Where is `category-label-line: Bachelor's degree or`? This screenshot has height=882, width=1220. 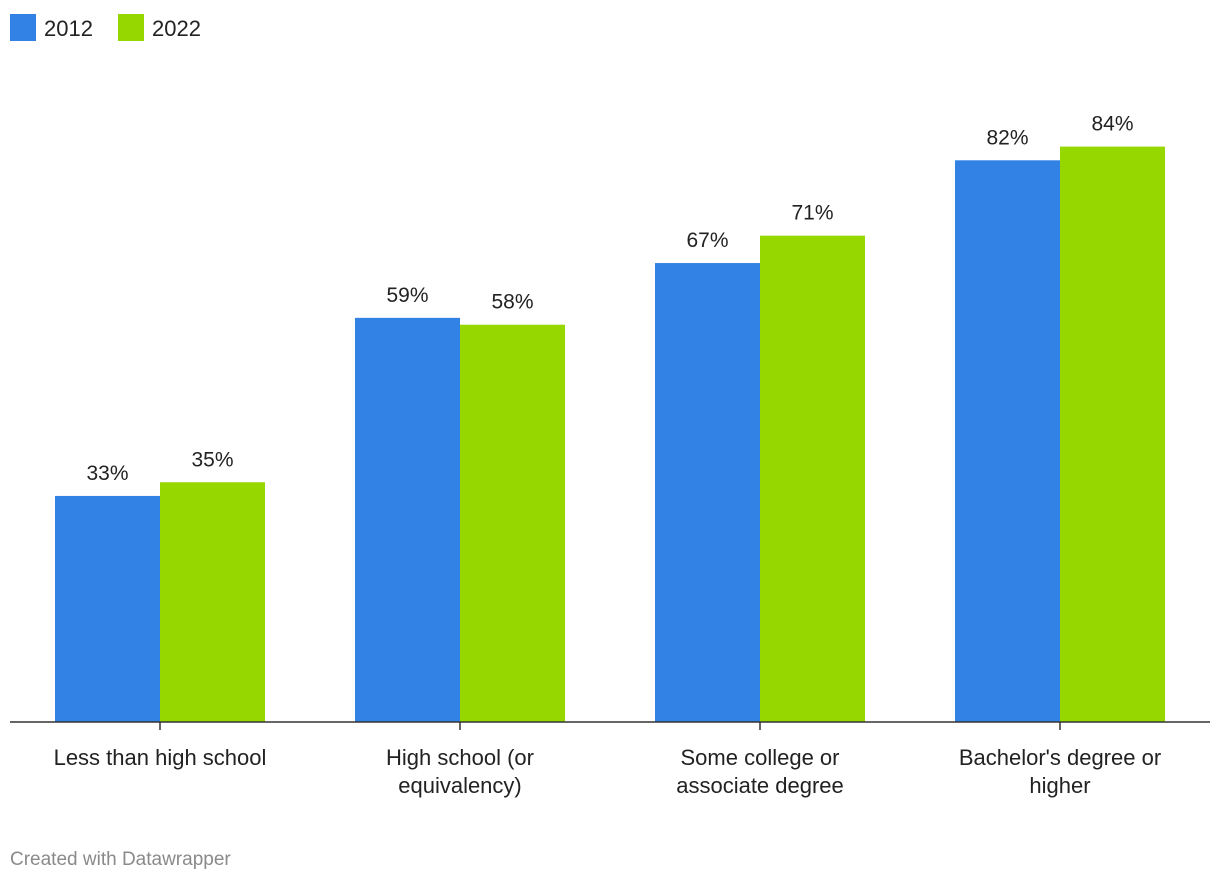
category-label-line: Bachelor's degree or is located at coordinates (1060, 757).